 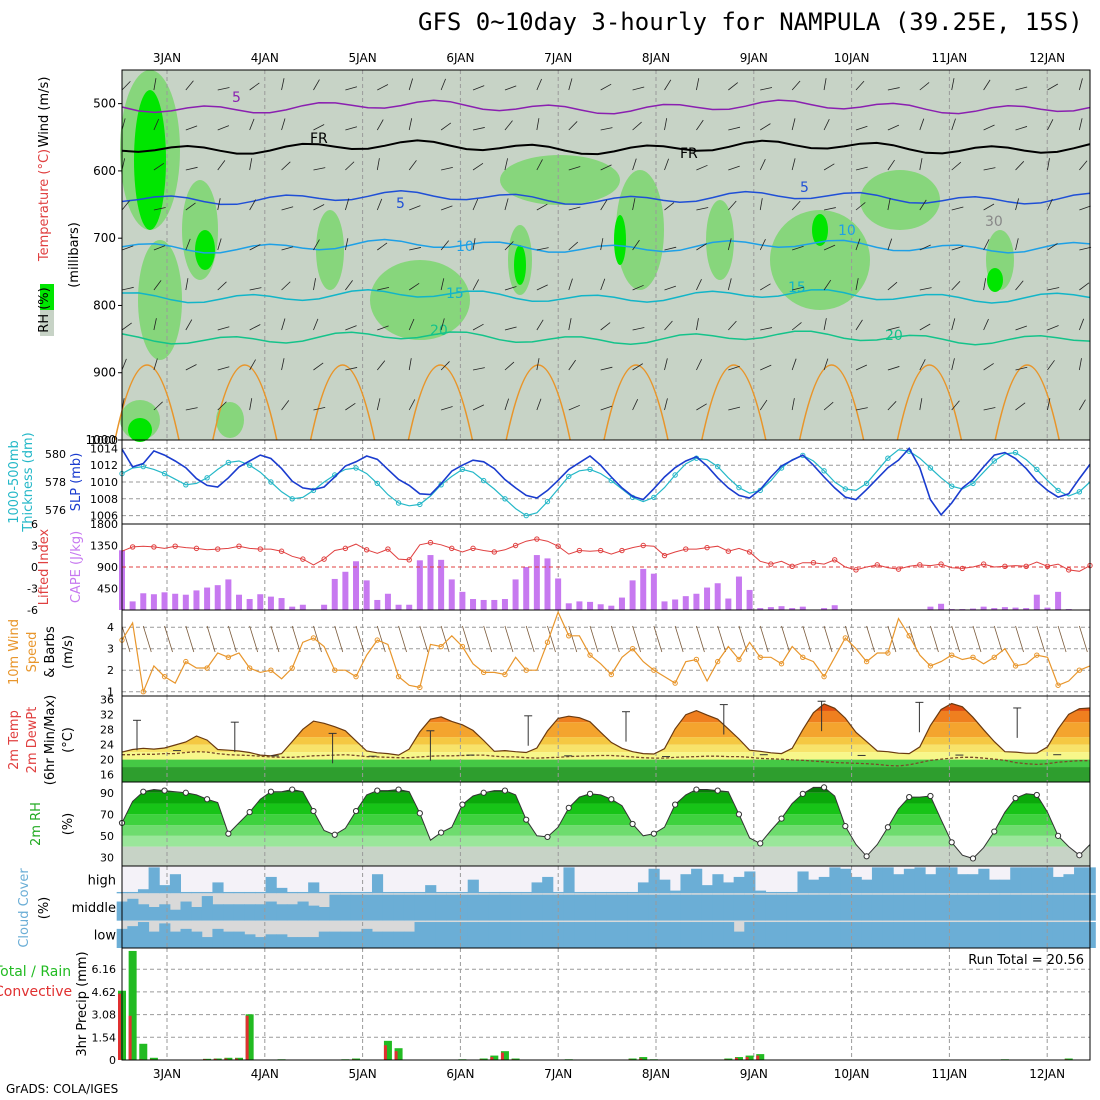 What do you see at coordinates (47, 323) in the screenshot?
I see `rh-legend-swatch` at bounding box center [47, 323].